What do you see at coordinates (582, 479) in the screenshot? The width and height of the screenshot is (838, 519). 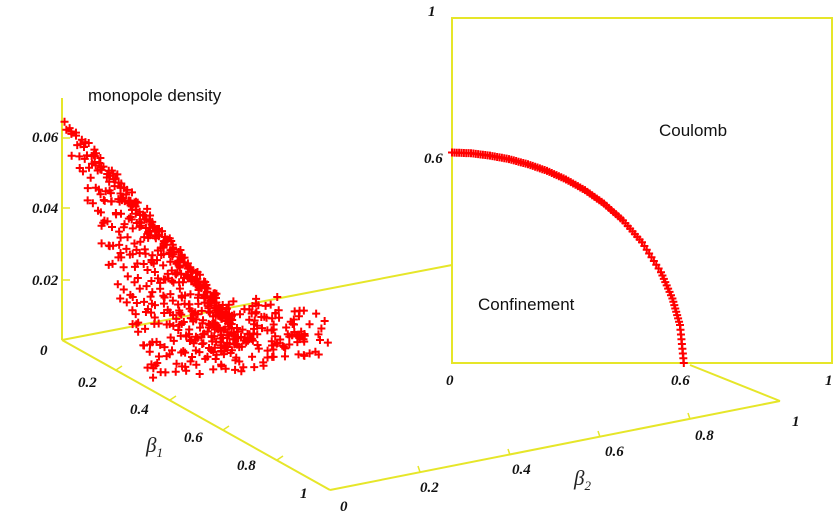 I see `beta2-axis-label: β2` at bounding box center [582, 479].